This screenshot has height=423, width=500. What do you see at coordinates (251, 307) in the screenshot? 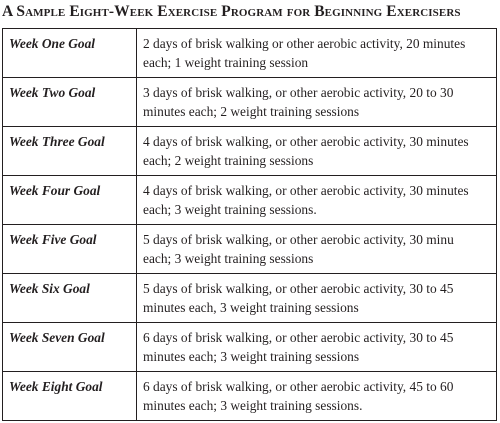
I see `description-line: minutes each, 3 weight training sessions` at bounding box center [251, 307].